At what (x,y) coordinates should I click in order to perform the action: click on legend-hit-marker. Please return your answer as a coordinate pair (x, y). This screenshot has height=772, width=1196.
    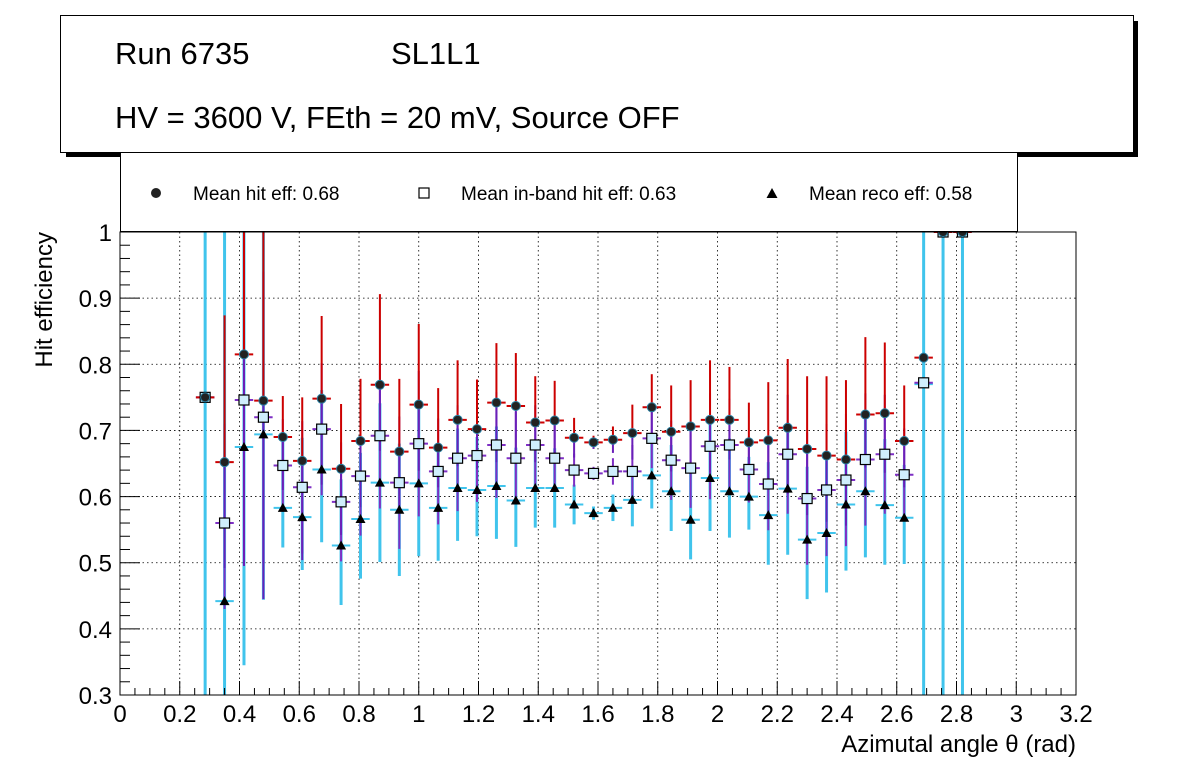
    Looking at the image, I should click on (156, 193).